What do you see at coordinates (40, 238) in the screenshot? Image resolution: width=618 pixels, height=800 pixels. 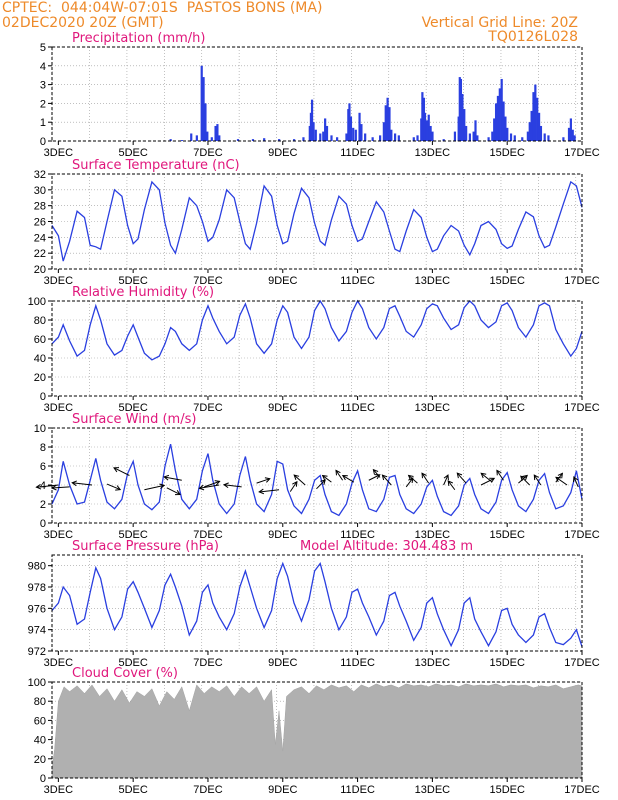 I see `ytick-label: 24` at bounding box center [40, 238].